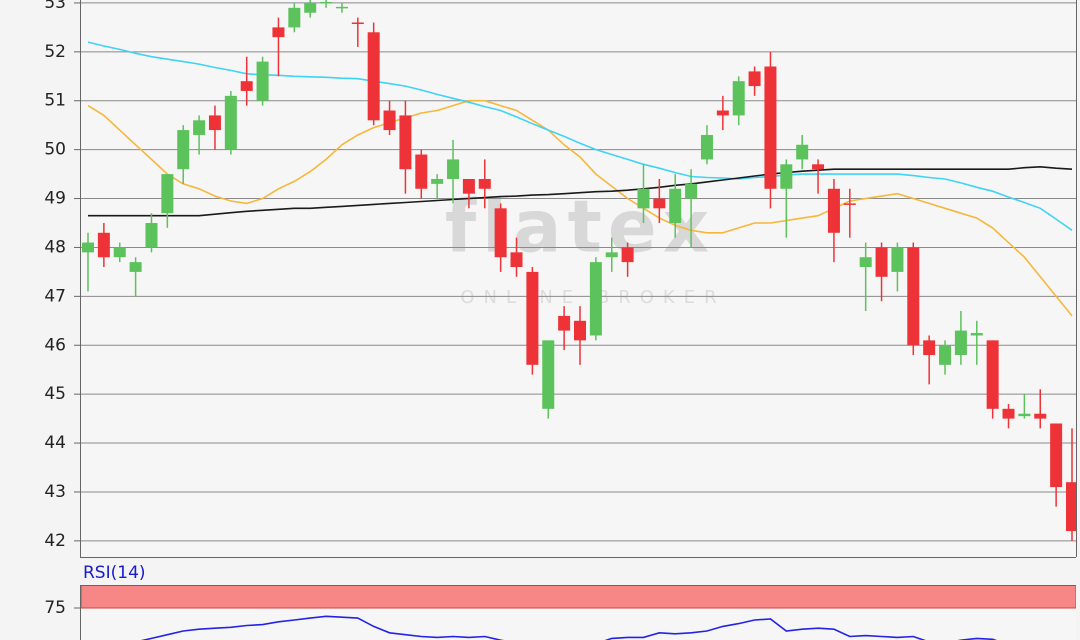 The height and width of the screenshot is (640, 1080). What do you see at coordinates (55, 492) in the screenshot?
I see `y-tick-label: 43` at bounding box center [55, 492].